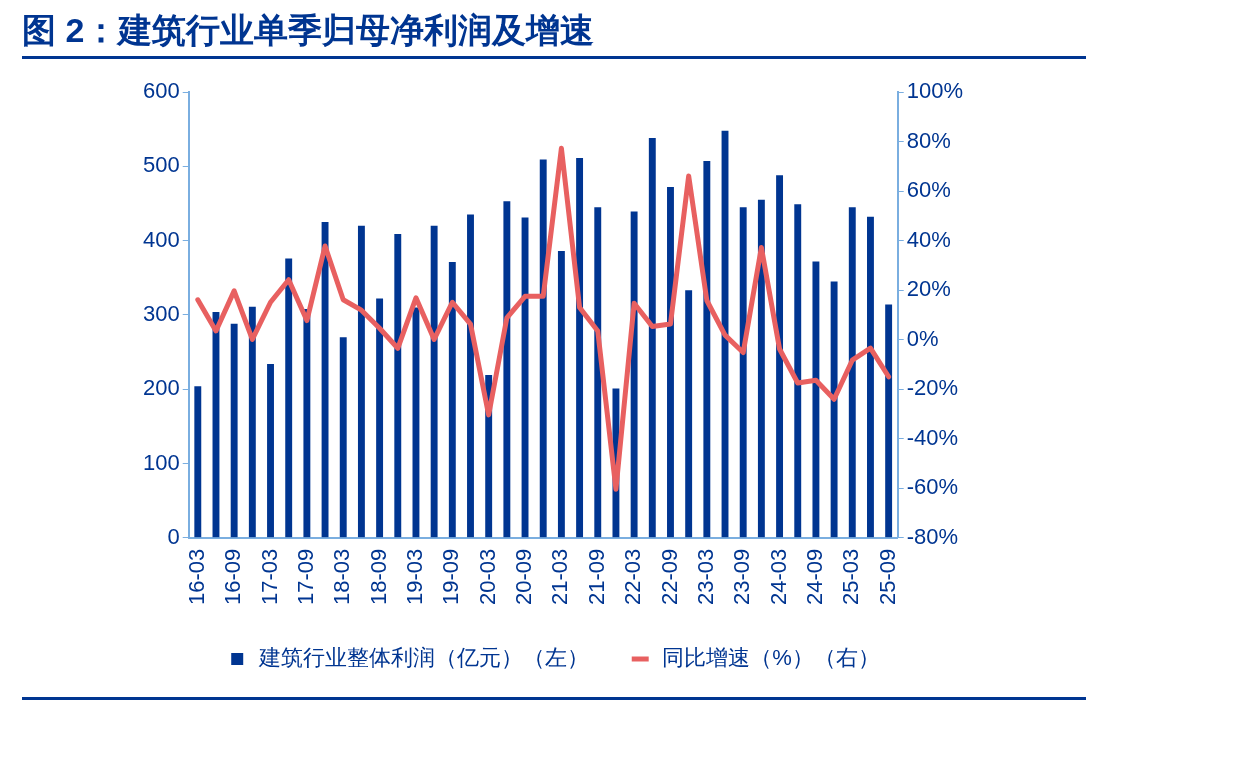  What do you see at coordinates (928, 239) in the screenshot?
I see `y2-tick-label: 40%` at bounding box center [928, 239].